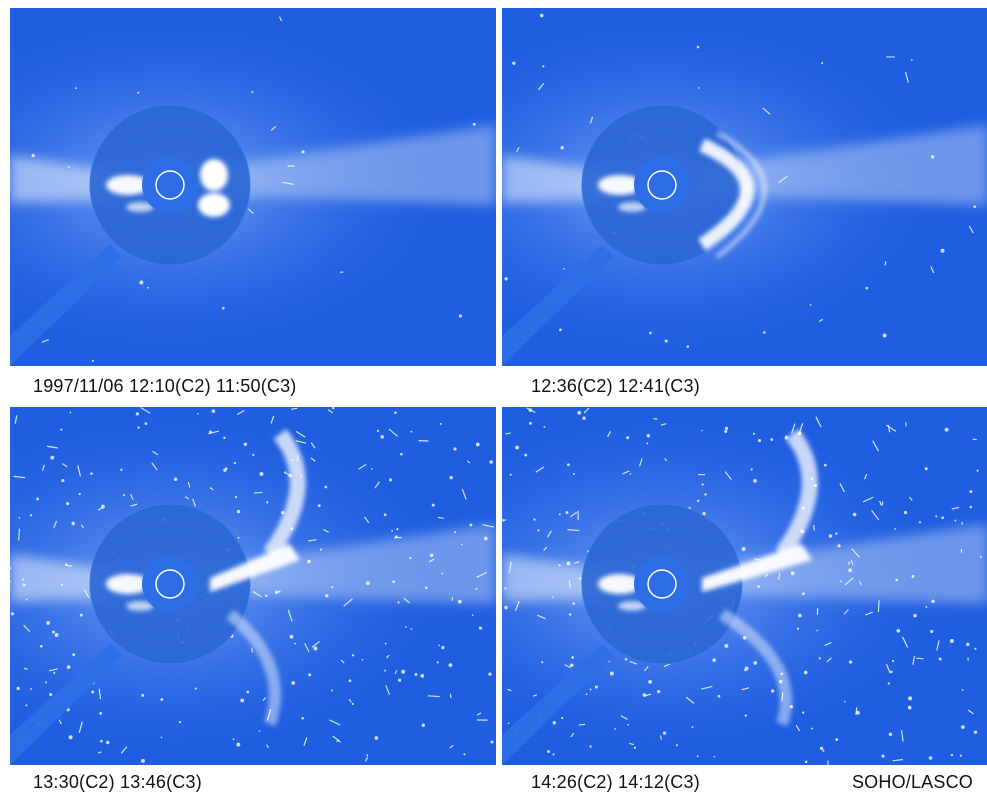  What do you see at coordinates (615, 386) in the screenshot?
I see `panel-2-caption: 12:36(C2) 12:41(C3)` at bounding box center [615, 386].